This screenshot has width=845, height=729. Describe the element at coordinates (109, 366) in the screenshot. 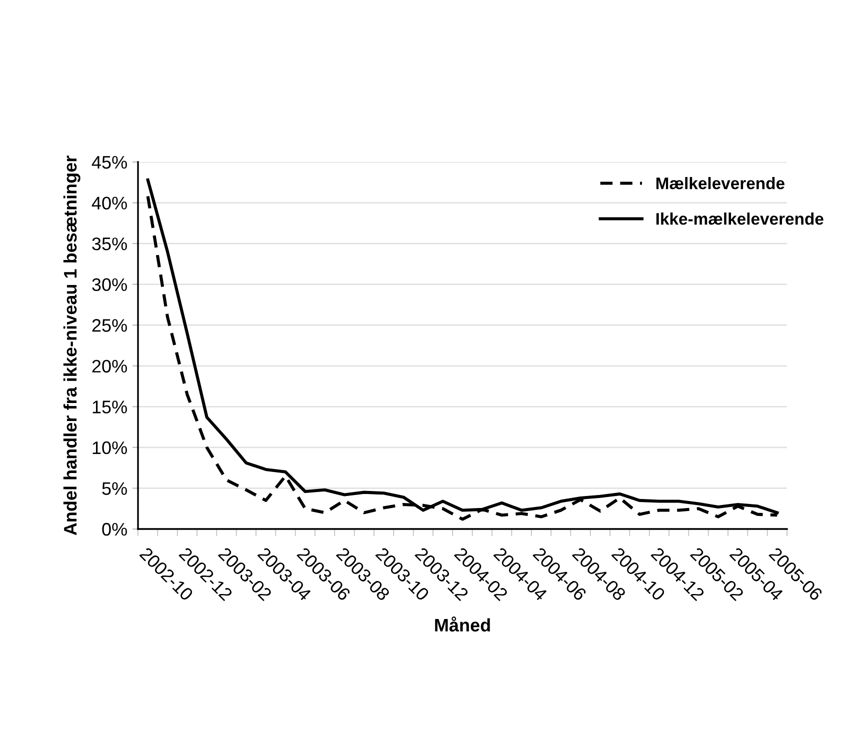

I see `y-tick-label: 20%` at that location.